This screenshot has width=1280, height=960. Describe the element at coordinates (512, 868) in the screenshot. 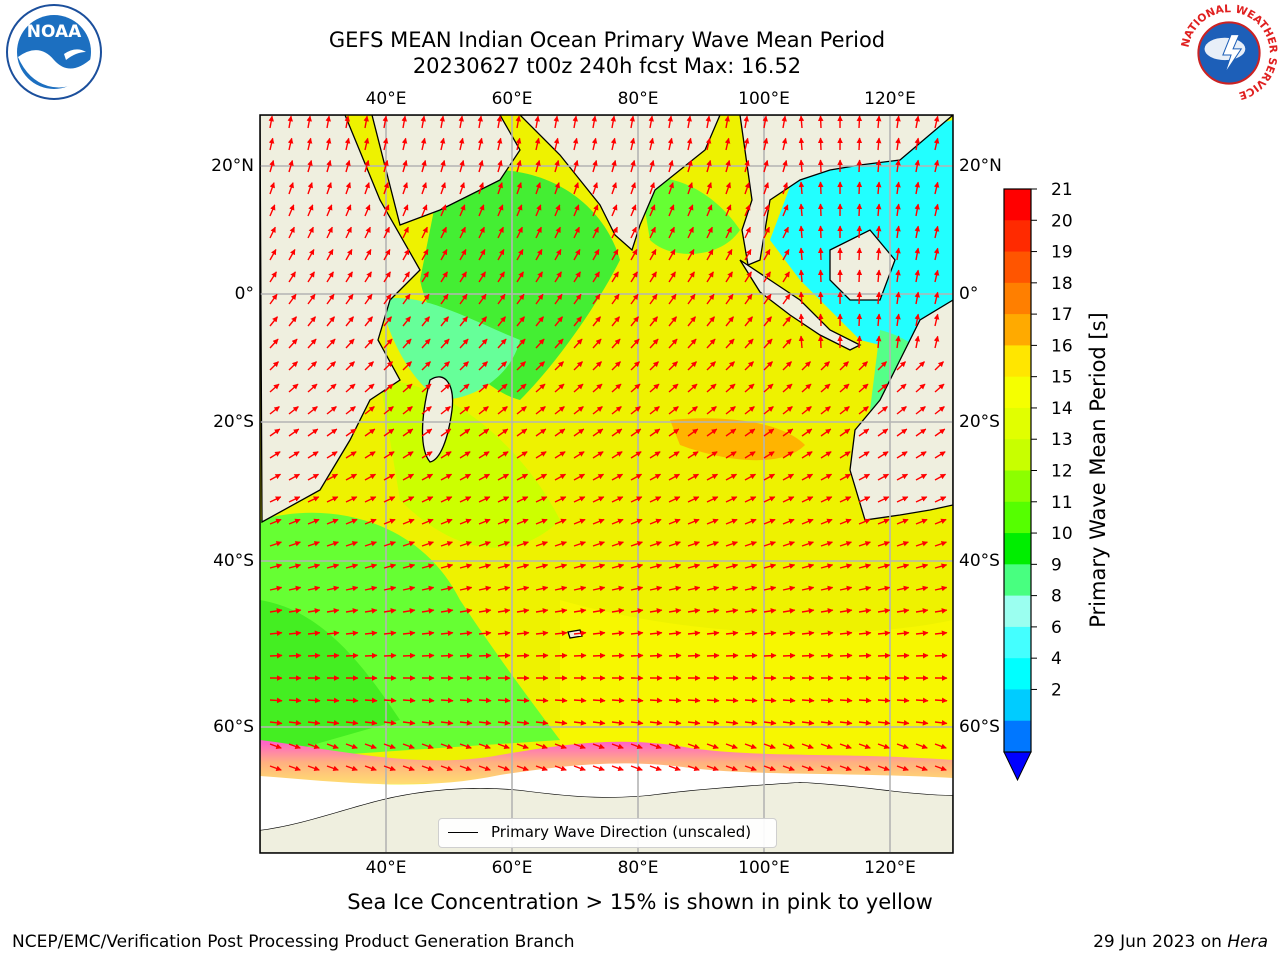

I see `lon-tick-bottom-1: 60°E` at that location.